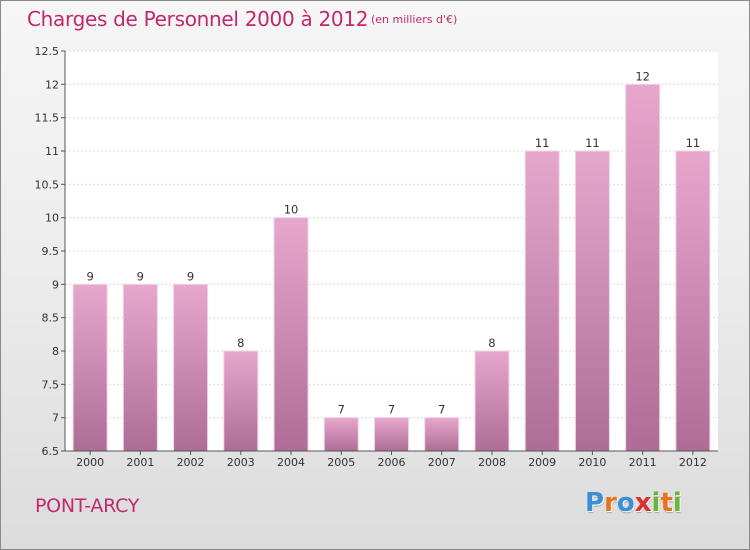  I want to click on logo-letter: P, so click(595, 503).